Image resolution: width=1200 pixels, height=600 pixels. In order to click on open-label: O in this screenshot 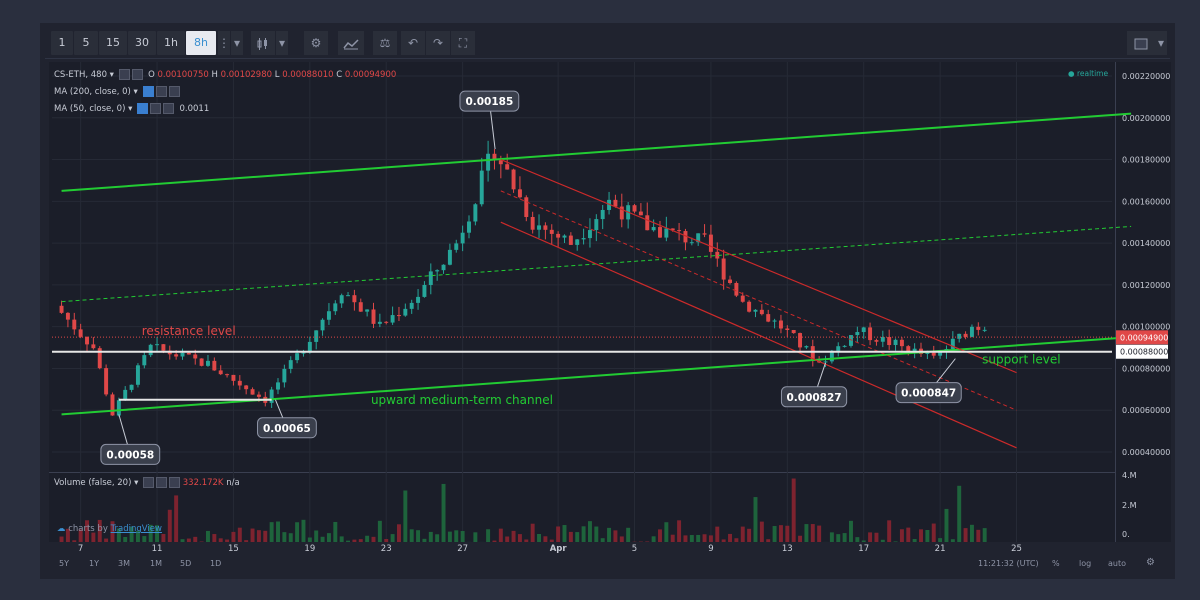, I will do `click(151, 75)`.